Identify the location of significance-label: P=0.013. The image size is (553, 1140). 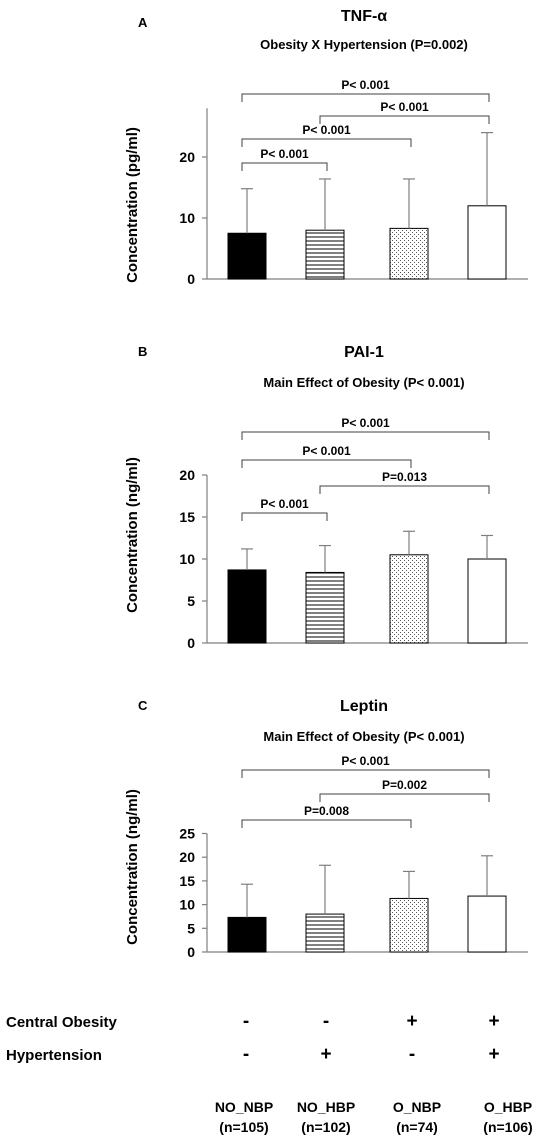
(404, 477).